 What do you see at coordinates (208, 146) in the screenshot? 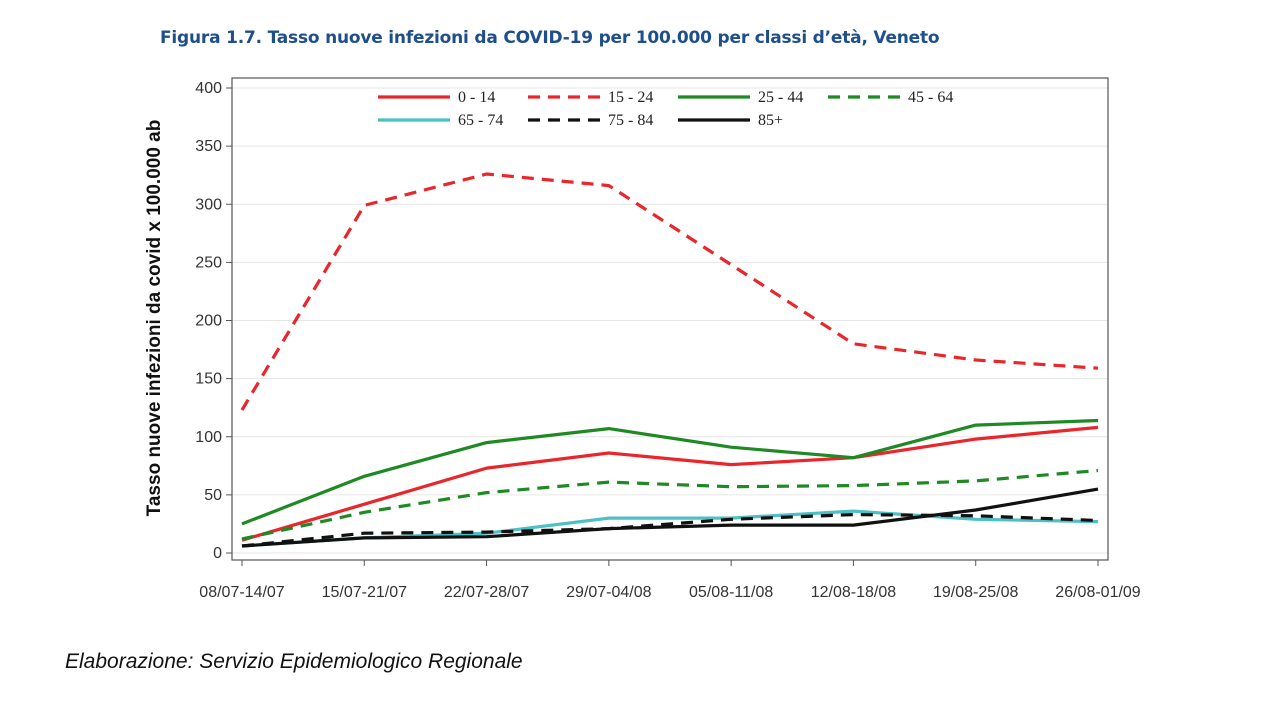
I see `y-tick-label: 350` at bounding box center [208, 146].